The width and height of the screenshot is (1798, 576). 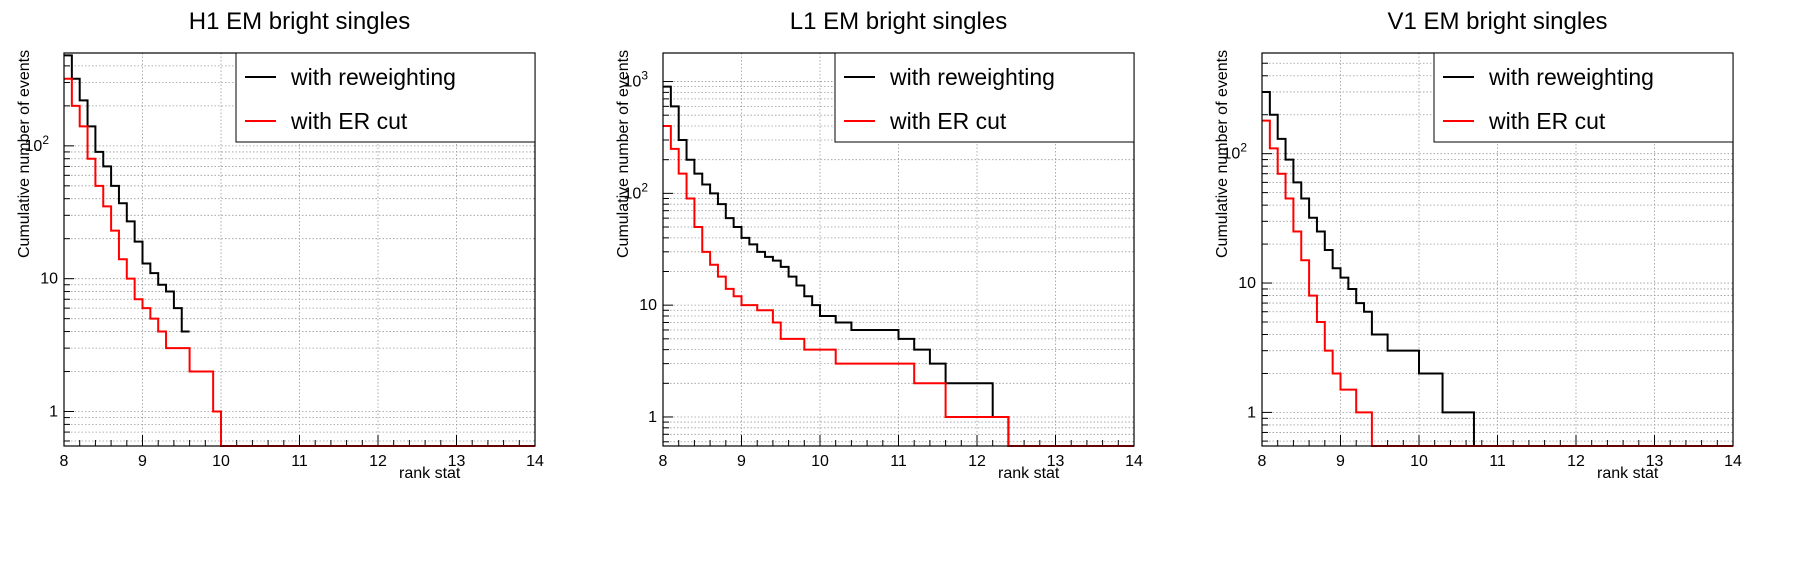 What do you see at coordinates (299, 21) in the screenshot?
I see `chart-title: H1 EM bright singles` at bounding box center [299, 21].